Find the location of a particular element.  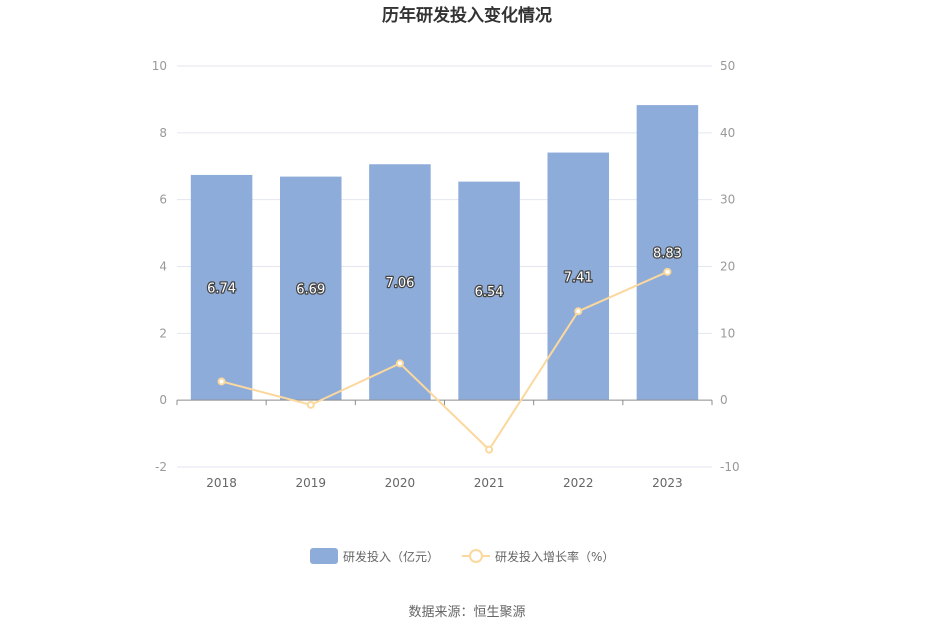

source-text: 数据来源：恒生聚源 is located at coordinates (466, 612).